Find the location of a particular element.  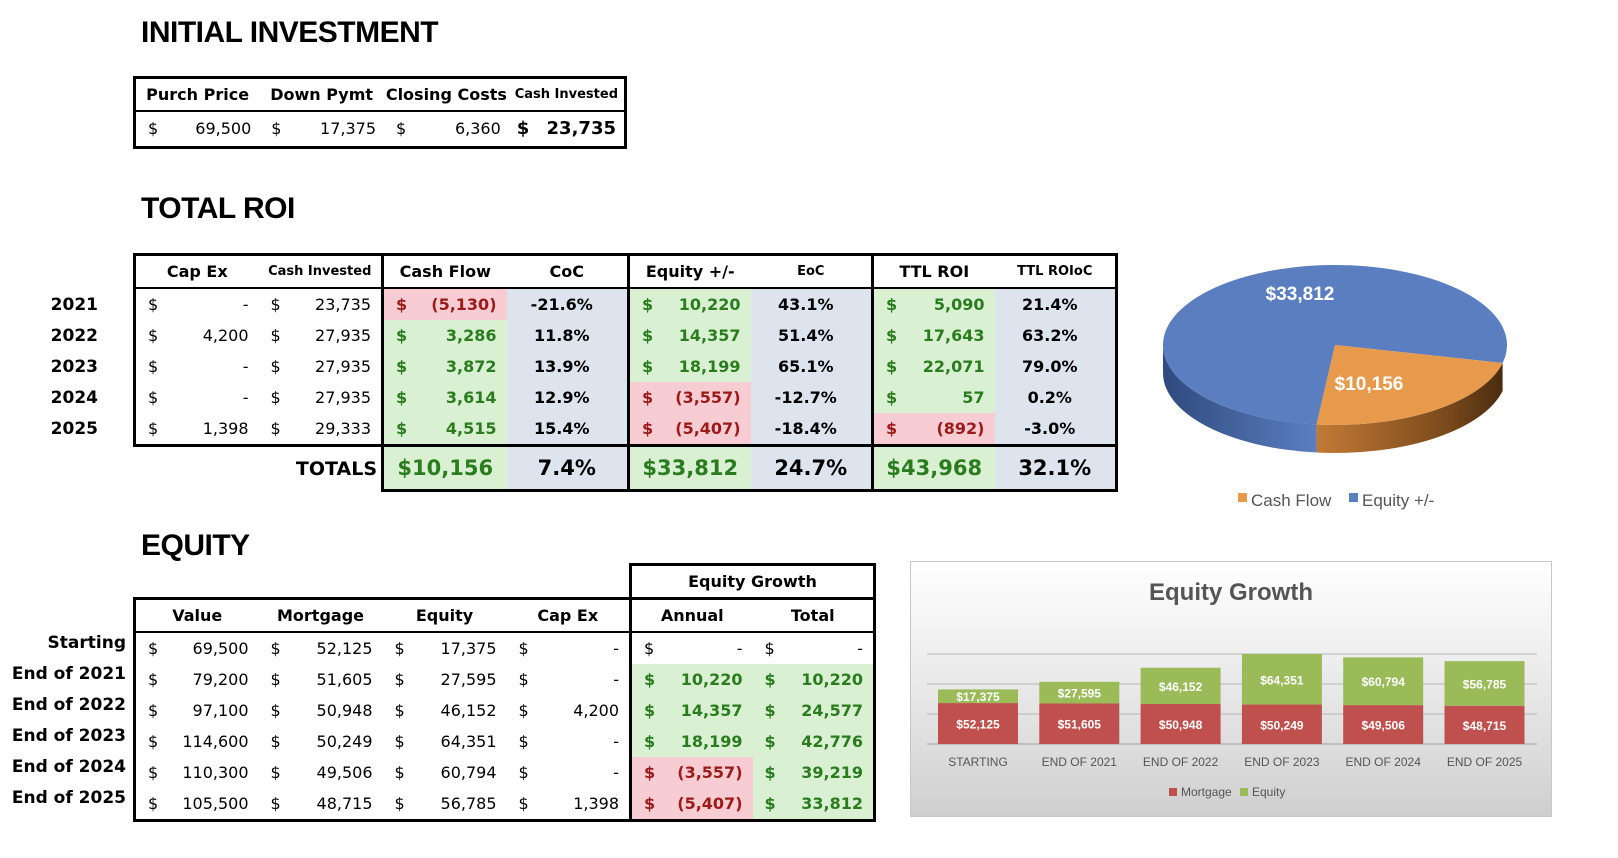

bar-category-label: END OF 2022 is located at coordinates (1181, 762).